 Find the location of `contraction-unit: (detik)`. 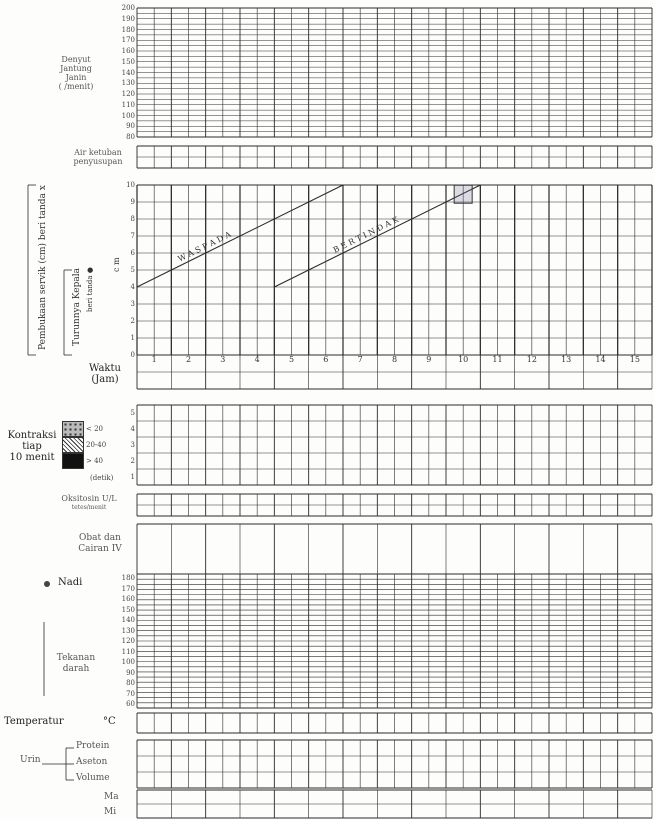

contraction-unit: (detik) is located at coordinates (102, 478).